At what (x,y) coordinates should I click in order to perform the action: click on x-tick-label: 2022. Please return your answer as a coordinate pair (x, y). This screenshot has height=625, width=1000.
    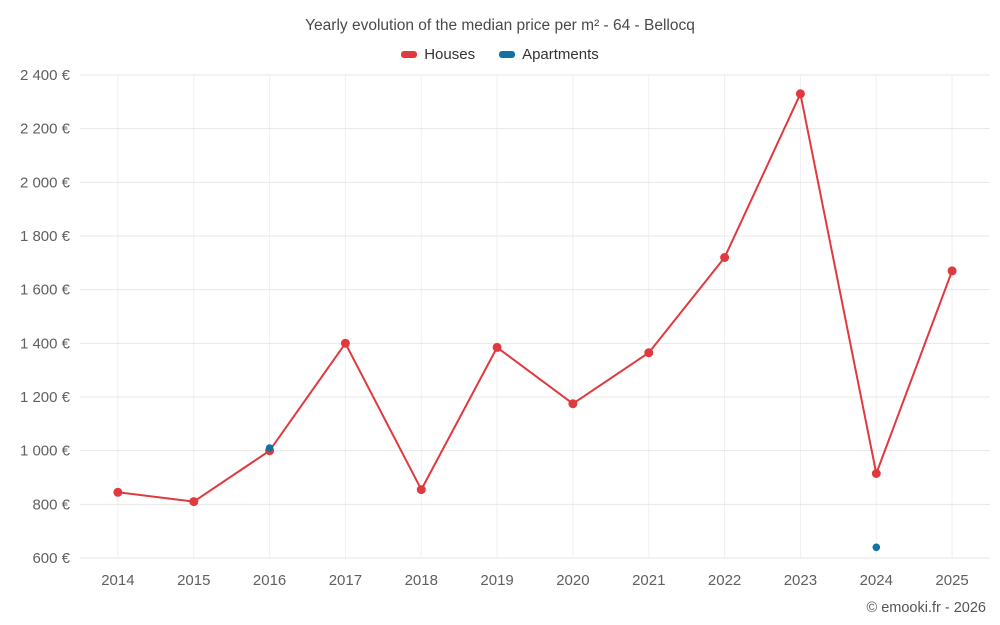
    Looking at the image, I should click on (724, 580).